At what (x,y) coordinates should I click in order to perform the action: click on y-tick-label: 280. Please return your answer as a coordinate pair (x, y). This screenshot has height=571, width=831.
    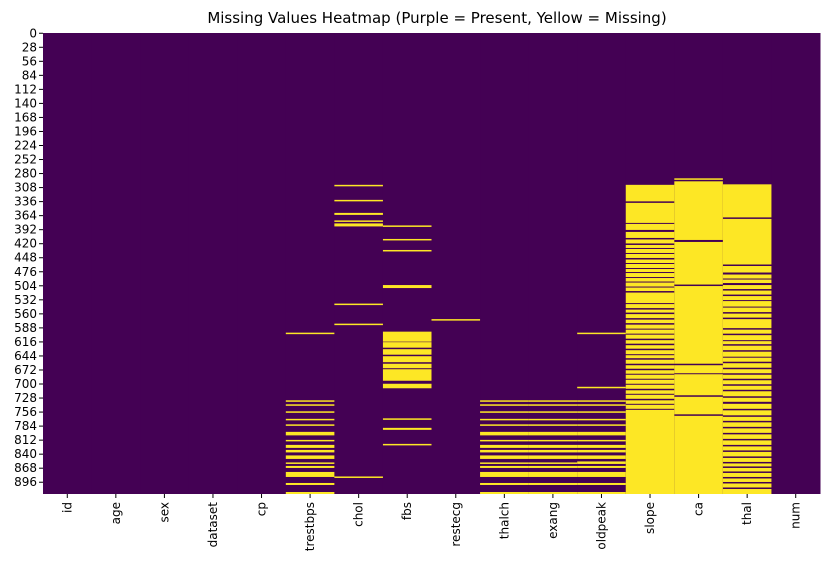
    Looking at the image, I should click on (25, 174).